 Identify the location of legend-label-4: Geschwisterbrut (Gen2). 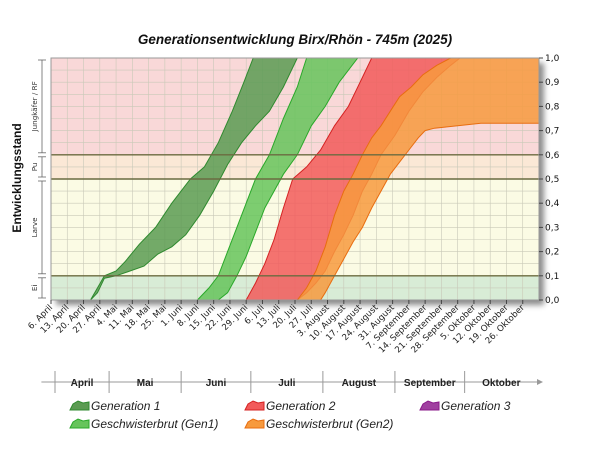
(329, 424).